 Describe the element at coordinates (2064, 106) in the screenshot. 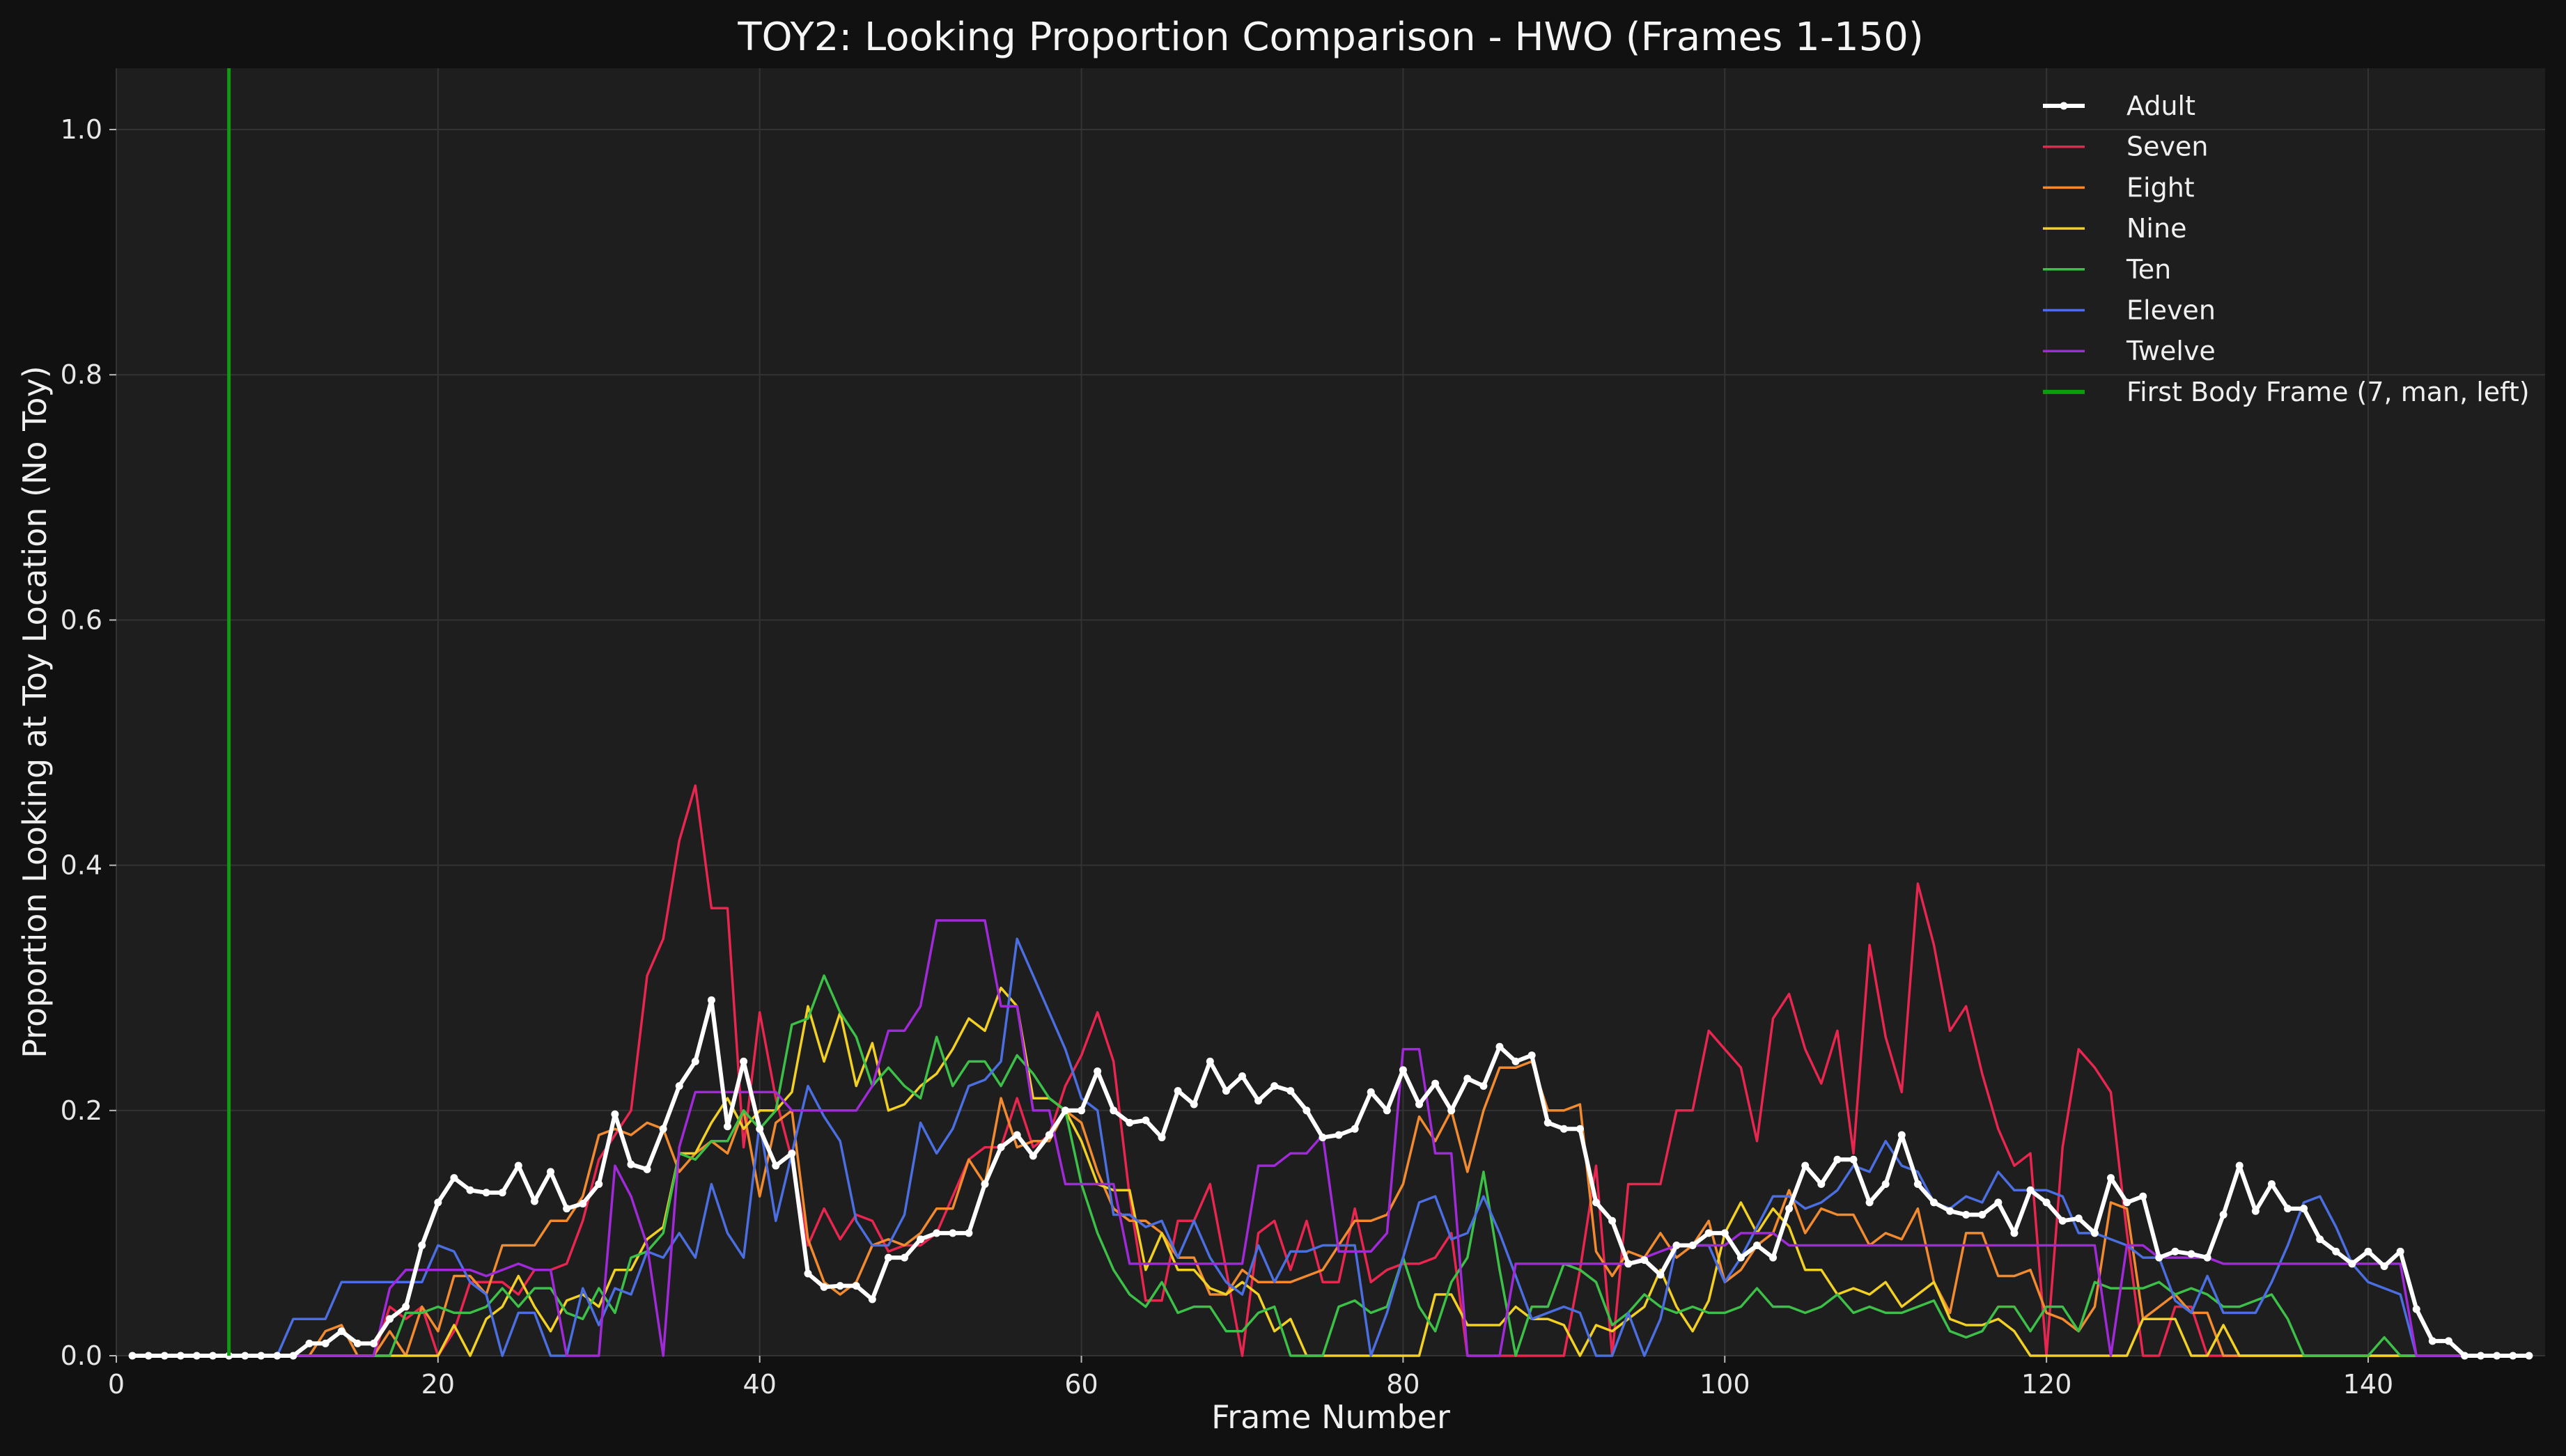

I see `legend-marker-adult` at that location.